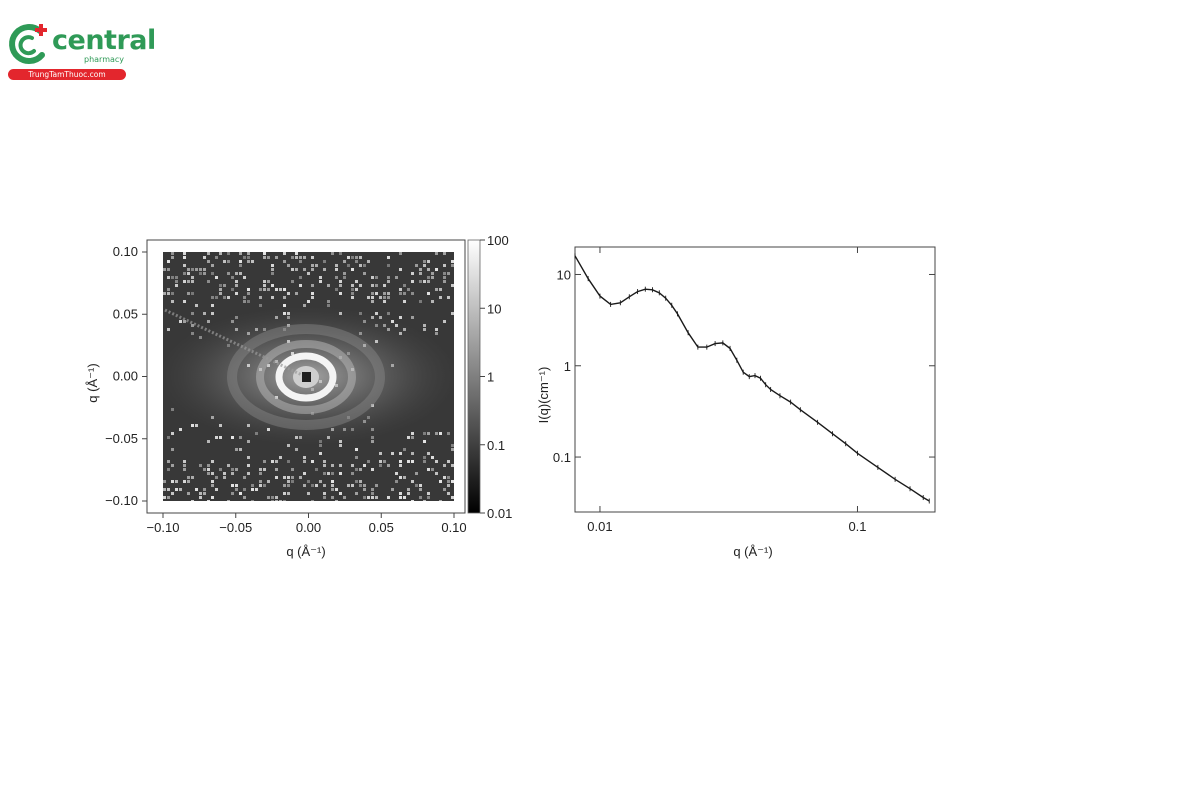 The height and width of the screenshot is (800, 1200). I want to click on logo-mark-icon, so click(28, 44).